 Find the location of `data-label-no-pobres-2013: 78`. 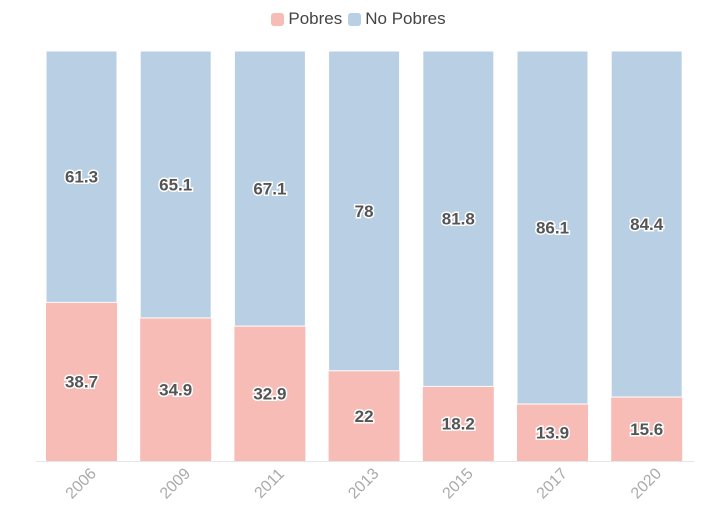

data-label-no-pobres-2013: 78 is located at coordinates (364, 211).